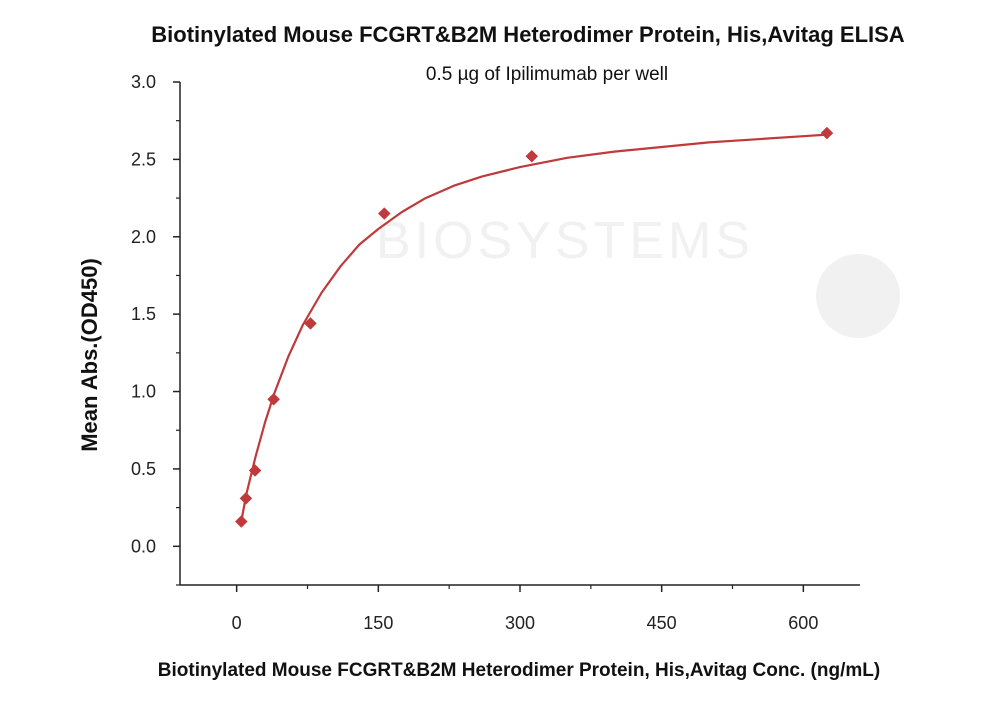  Describe the element at coordinates (143, 546) in the screenshot. I see `y-tick-label: 0.0` at that location.